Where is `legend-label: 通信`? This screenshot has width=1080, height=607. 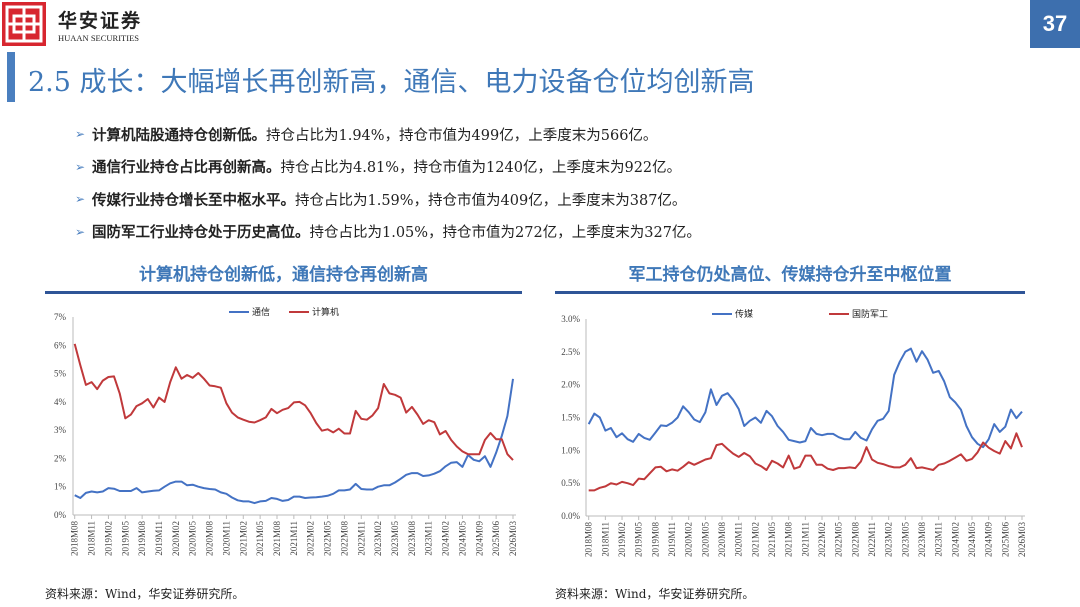
legend-label: 通信 is located at coordinates (261, 312).